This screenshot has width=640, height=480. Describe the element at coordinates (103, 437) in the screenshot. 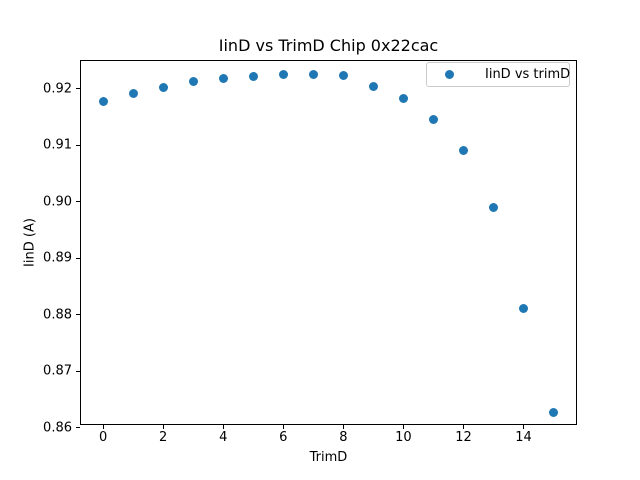

I see `x-tick-label: 0` at that location.